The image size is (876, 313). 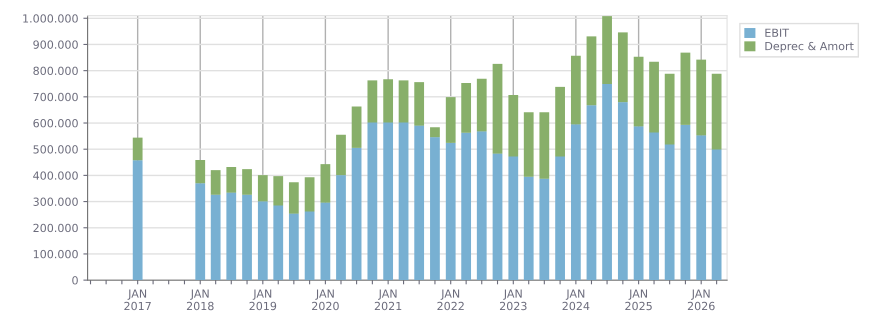 I want to click on x-tick-label: JAN 2023, so click(x=513, y=300).